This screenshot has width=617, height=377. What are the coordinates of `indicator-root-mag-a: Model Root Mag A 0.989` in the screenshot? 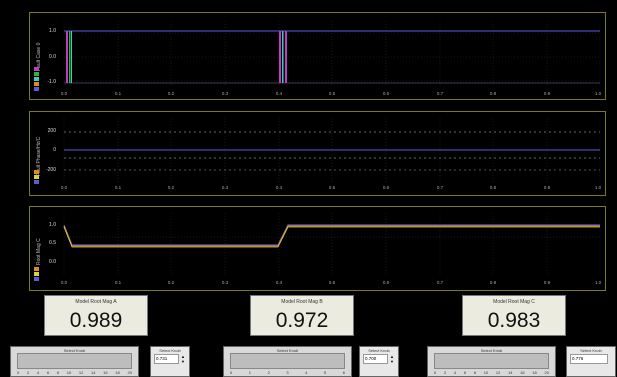 It's located at (96, 315).